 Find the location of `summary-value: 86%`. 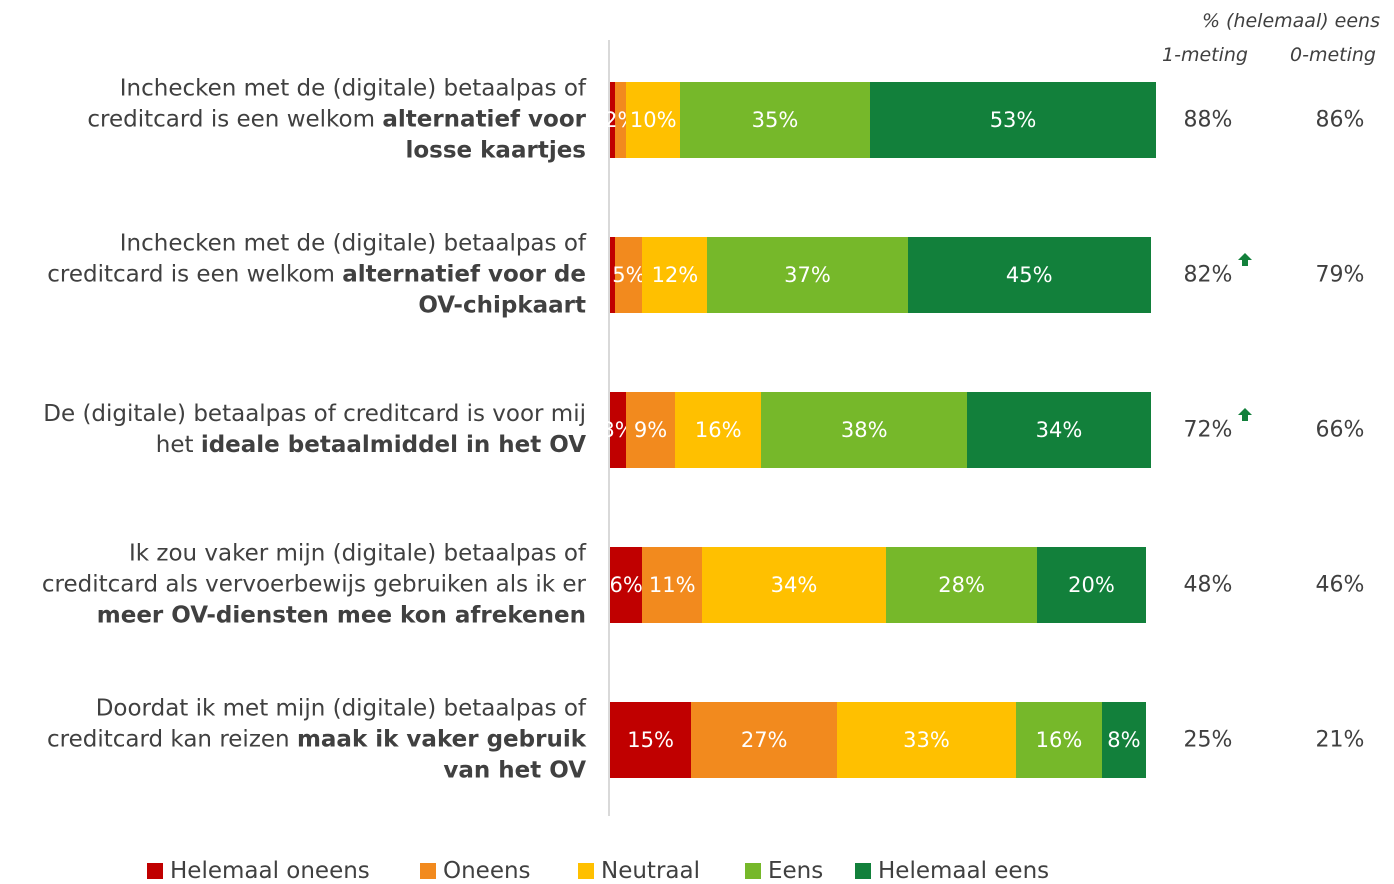

summary-value: 86% is located at coordinates (1340, 120).